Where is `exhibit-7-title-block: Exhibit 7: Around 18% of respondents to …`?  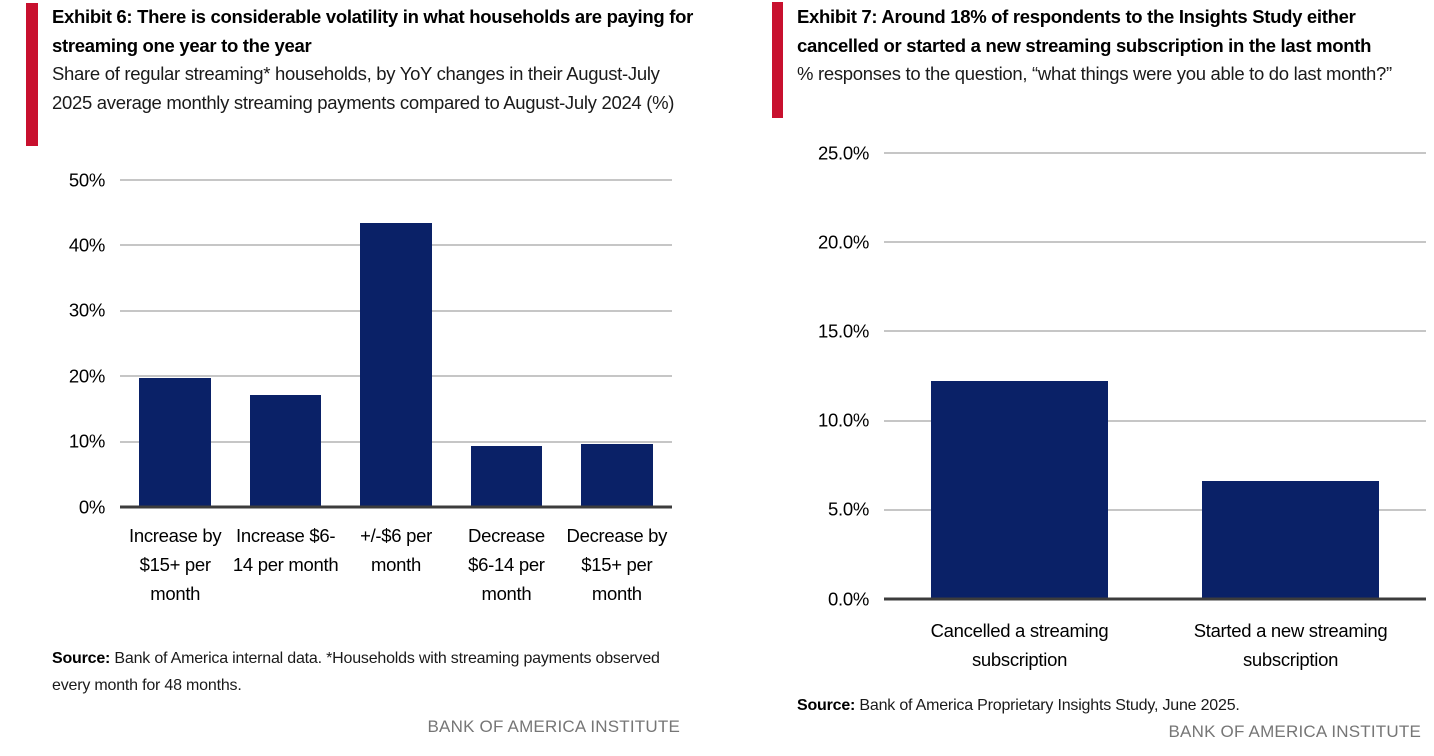
exhibit-7-title-block: Exhibit 7: Around 18% of respondents to … is located at coordinates (1115, 45).